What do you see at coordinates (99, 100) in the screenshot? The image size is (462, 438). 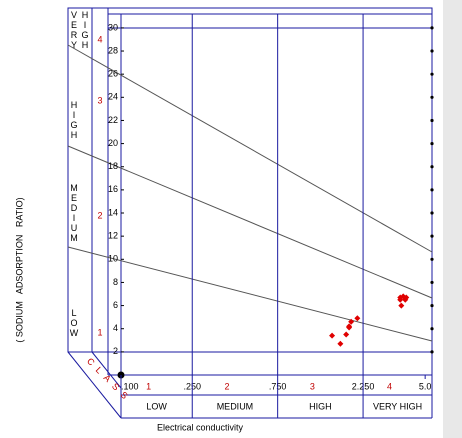 I see `sodium-class-number: 3` at bounding box center [99, 100].